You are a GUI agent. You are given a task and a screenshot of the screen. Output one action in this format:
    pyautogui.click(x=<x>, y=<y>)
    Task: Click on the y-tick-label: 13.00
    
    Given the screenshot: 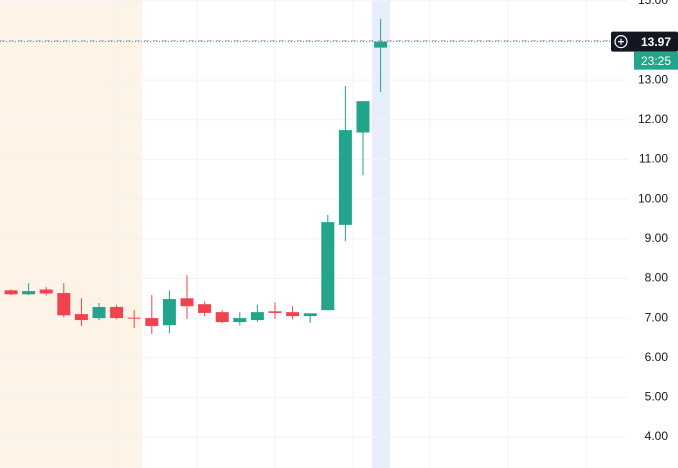 What is the action you would take?
    pyautogui.click(x=653, y=79)
    